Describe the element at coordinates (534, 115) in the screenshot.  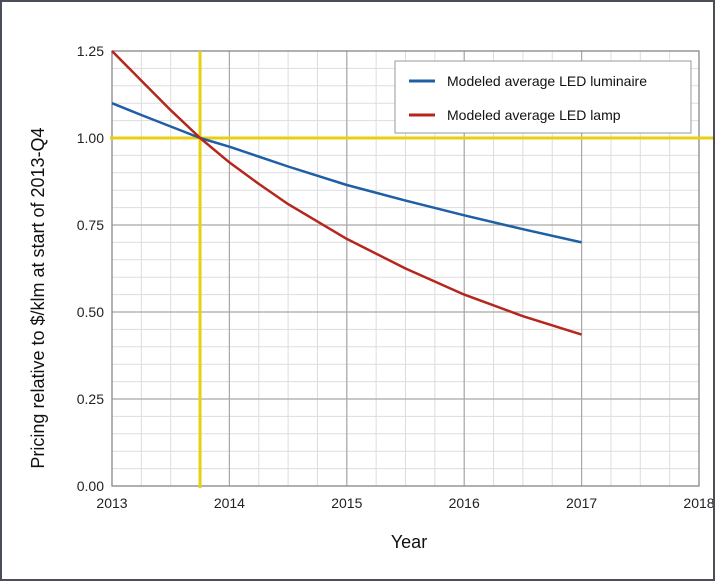
I see `legend-label-2: Modeled average LED lamp` at that location.